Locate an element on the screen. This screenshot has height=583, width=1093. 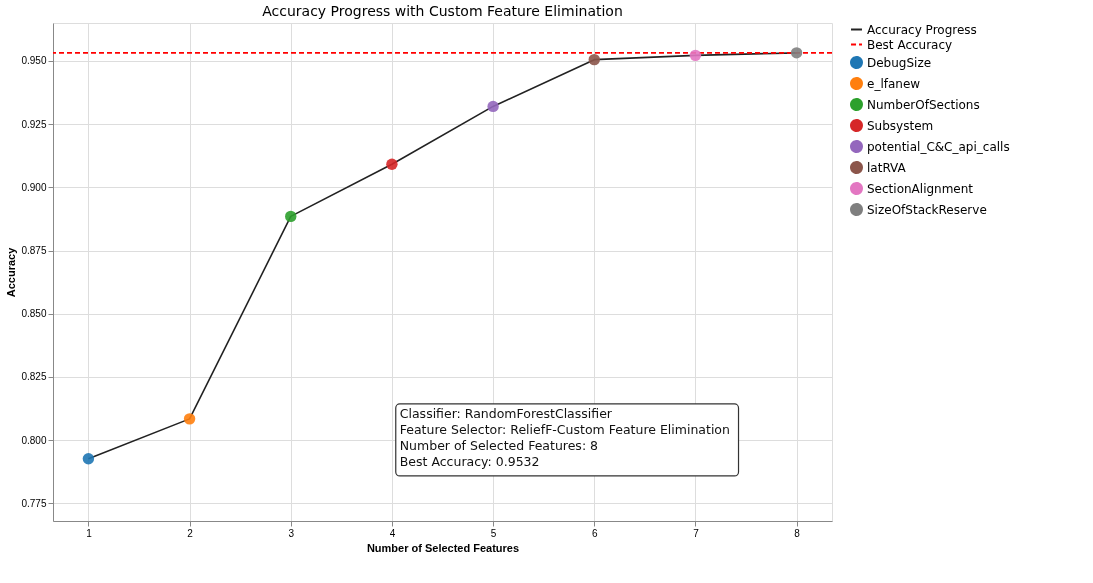
annotation: Number of Selected Features: 8 is located at coordinates (499, 445).